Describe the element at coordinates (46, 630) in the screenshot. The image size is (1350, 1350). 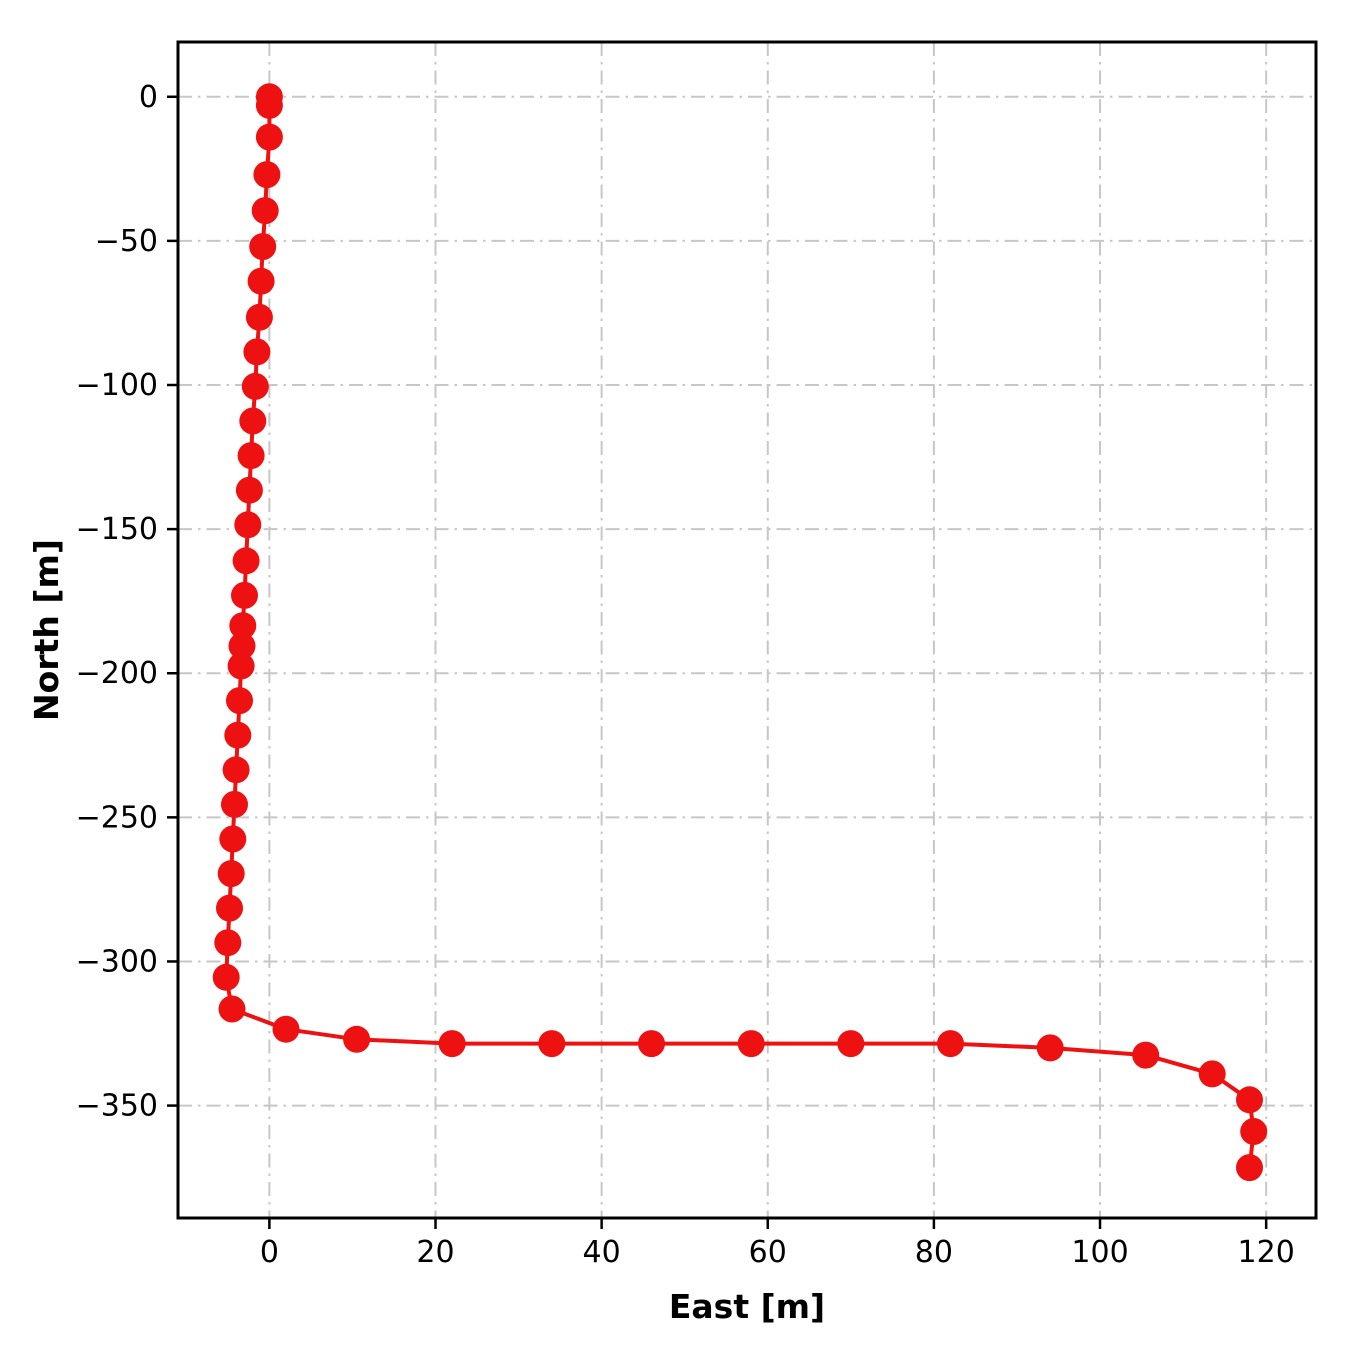
I see `y-axis-label: North [m]` at that location.